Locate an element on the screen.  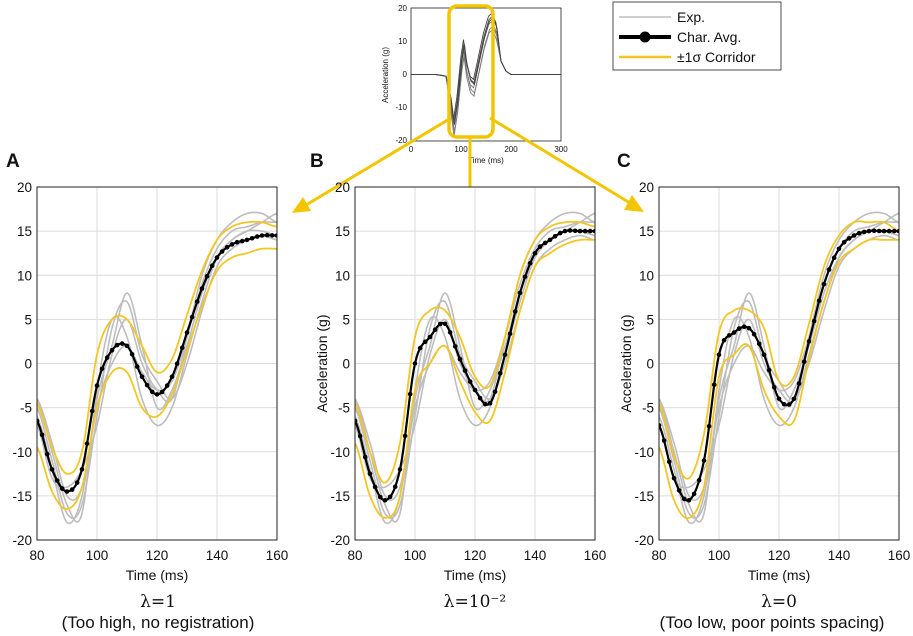
plot-area is located at coordinates (779, 368).